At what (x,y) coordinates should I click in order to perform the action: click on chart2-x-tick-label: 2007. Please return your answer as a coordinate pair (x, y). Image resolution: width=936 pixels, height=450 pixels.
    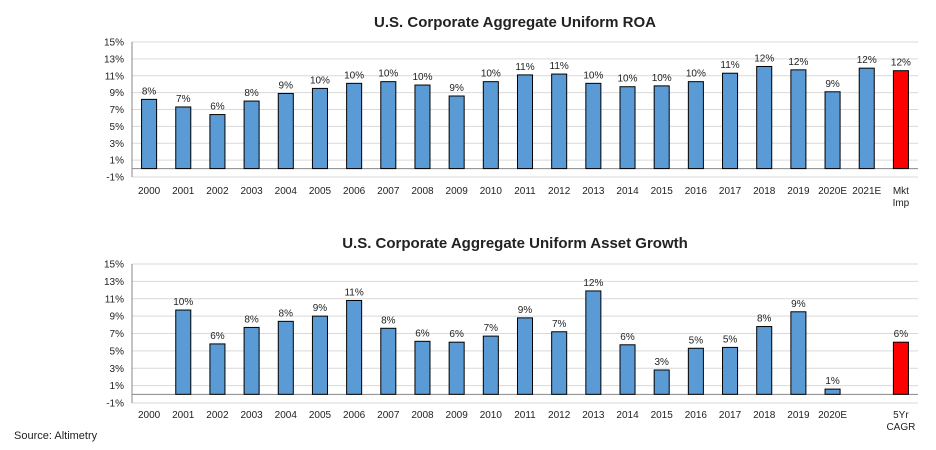
    Looking at the image, I should click on (388, 415).